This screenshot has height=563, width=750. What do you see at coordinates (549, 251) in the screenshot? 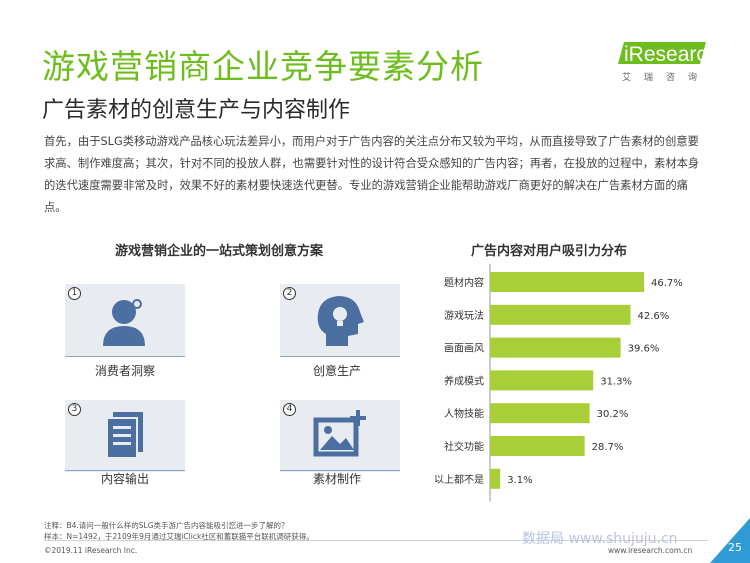
I see `chart-title: 广告内容对用户吸引力分布` at bounding box center [549, 251].